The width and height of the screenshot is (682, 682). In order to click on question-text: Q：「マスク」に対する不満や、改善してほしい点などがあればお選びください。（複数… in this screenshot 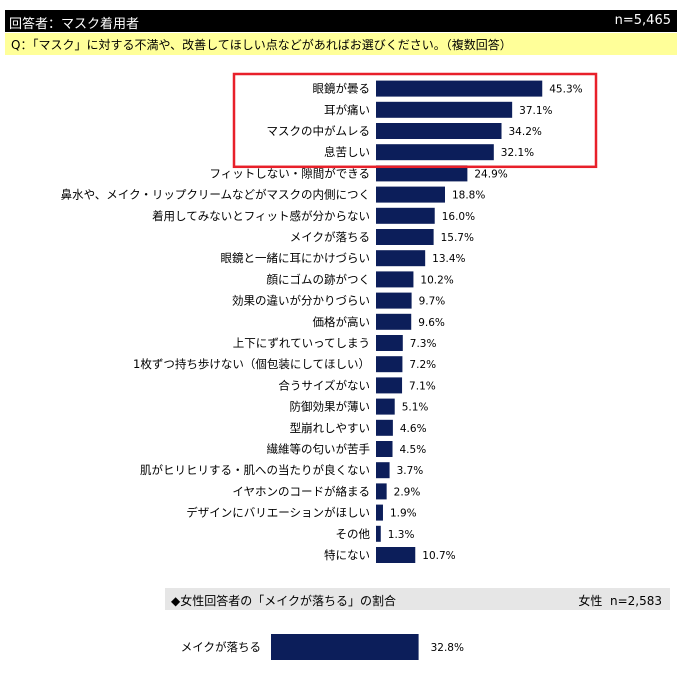, I will do `click(261, 45)`.